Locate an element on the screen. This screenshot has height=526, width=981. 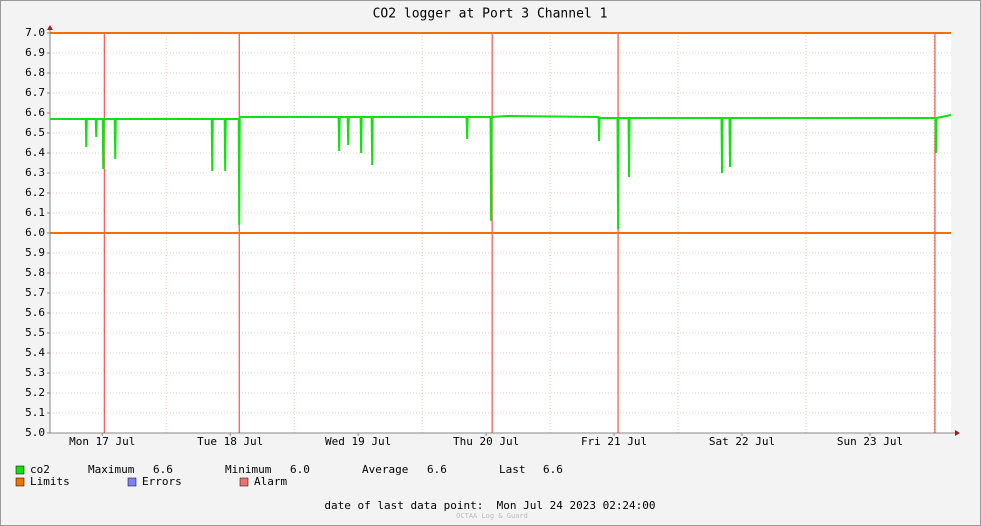
y-tick-label: 5.2 is located at coordinates (35, 392).